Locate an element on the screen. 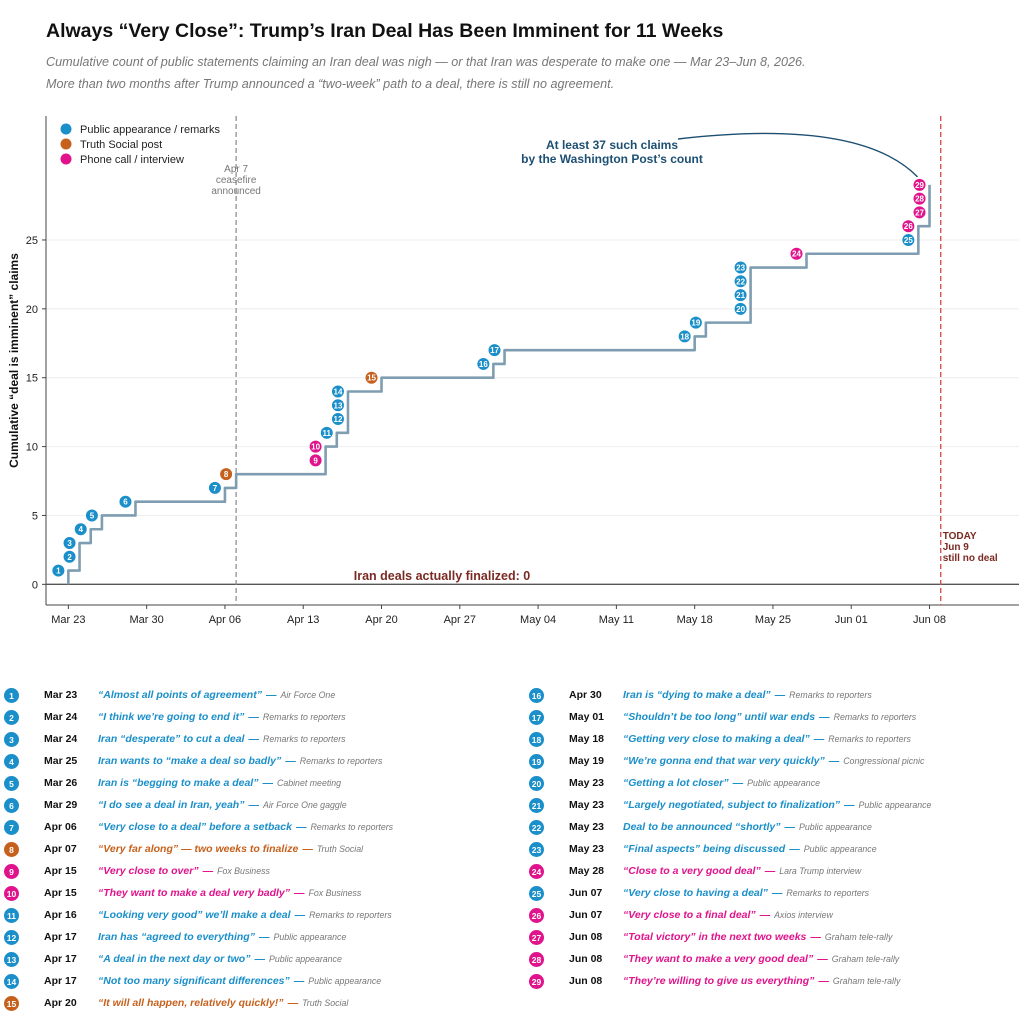  x-tick-label: May 11 is located at coordinates (616, 620).